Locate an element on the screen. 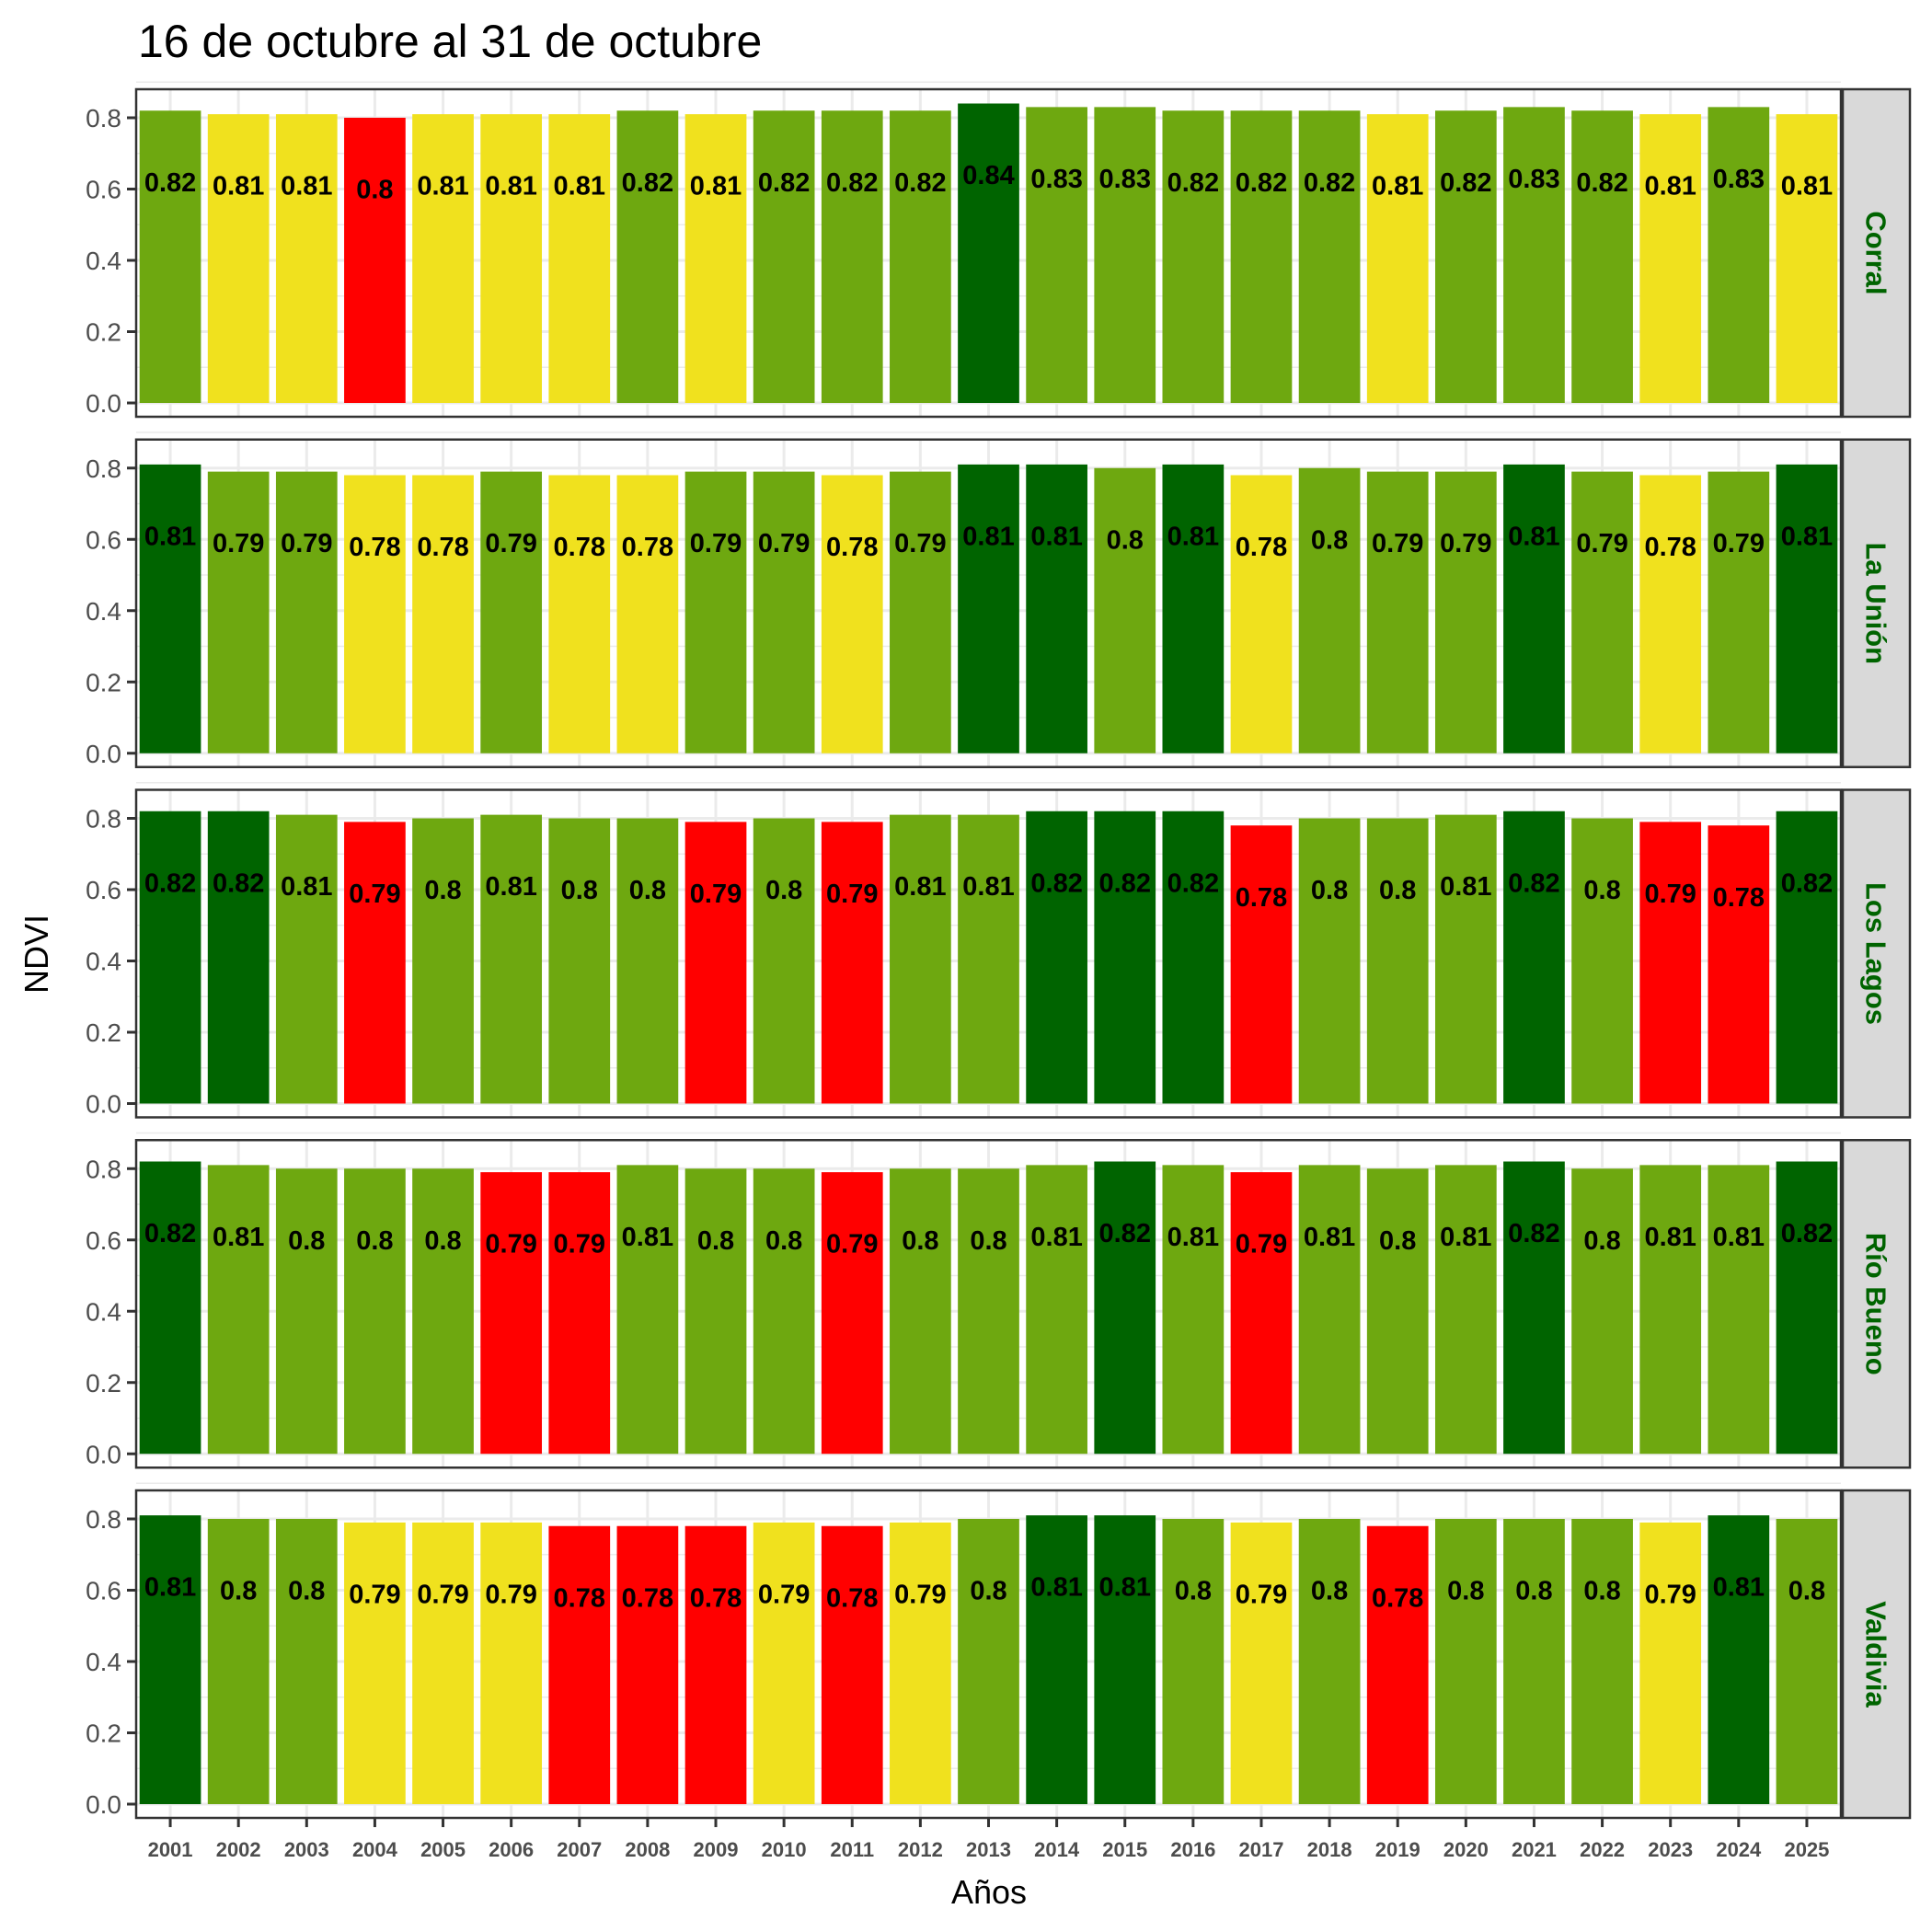 This screenshot has height=1932, width=1932. bar-la-unión-2019 is located at coordinates (1397, 612).